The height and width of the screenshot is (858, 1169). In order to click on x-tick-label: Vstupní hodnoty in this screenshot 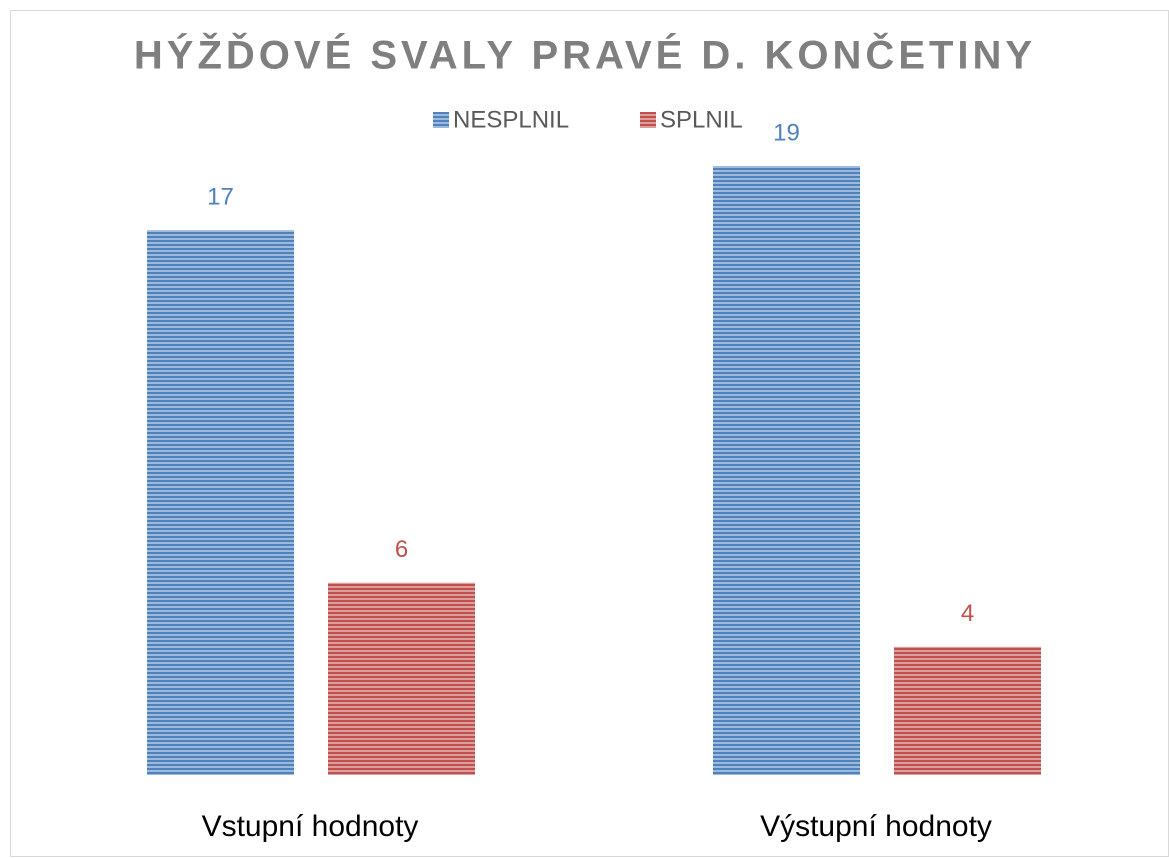, I will do `click(310, 826)`.